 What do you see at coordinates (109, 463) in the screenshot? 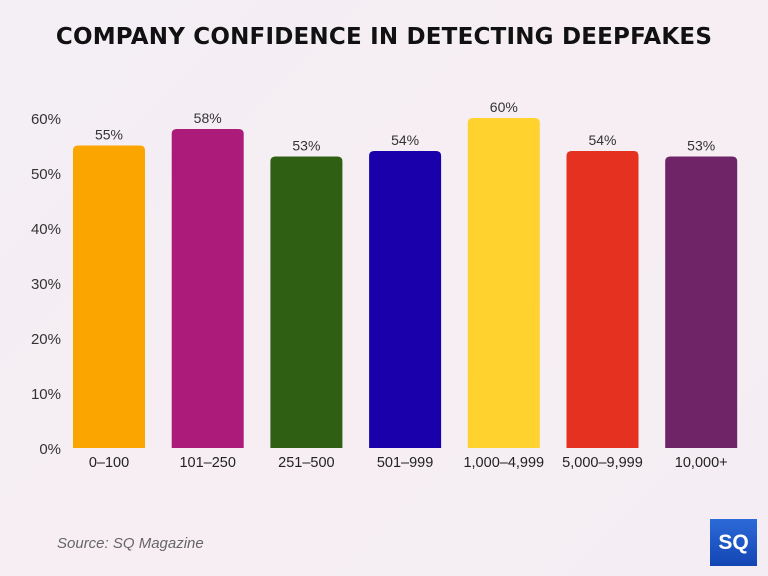
I see `x-tick-label: 0–100` at bounding box center [109, 463].